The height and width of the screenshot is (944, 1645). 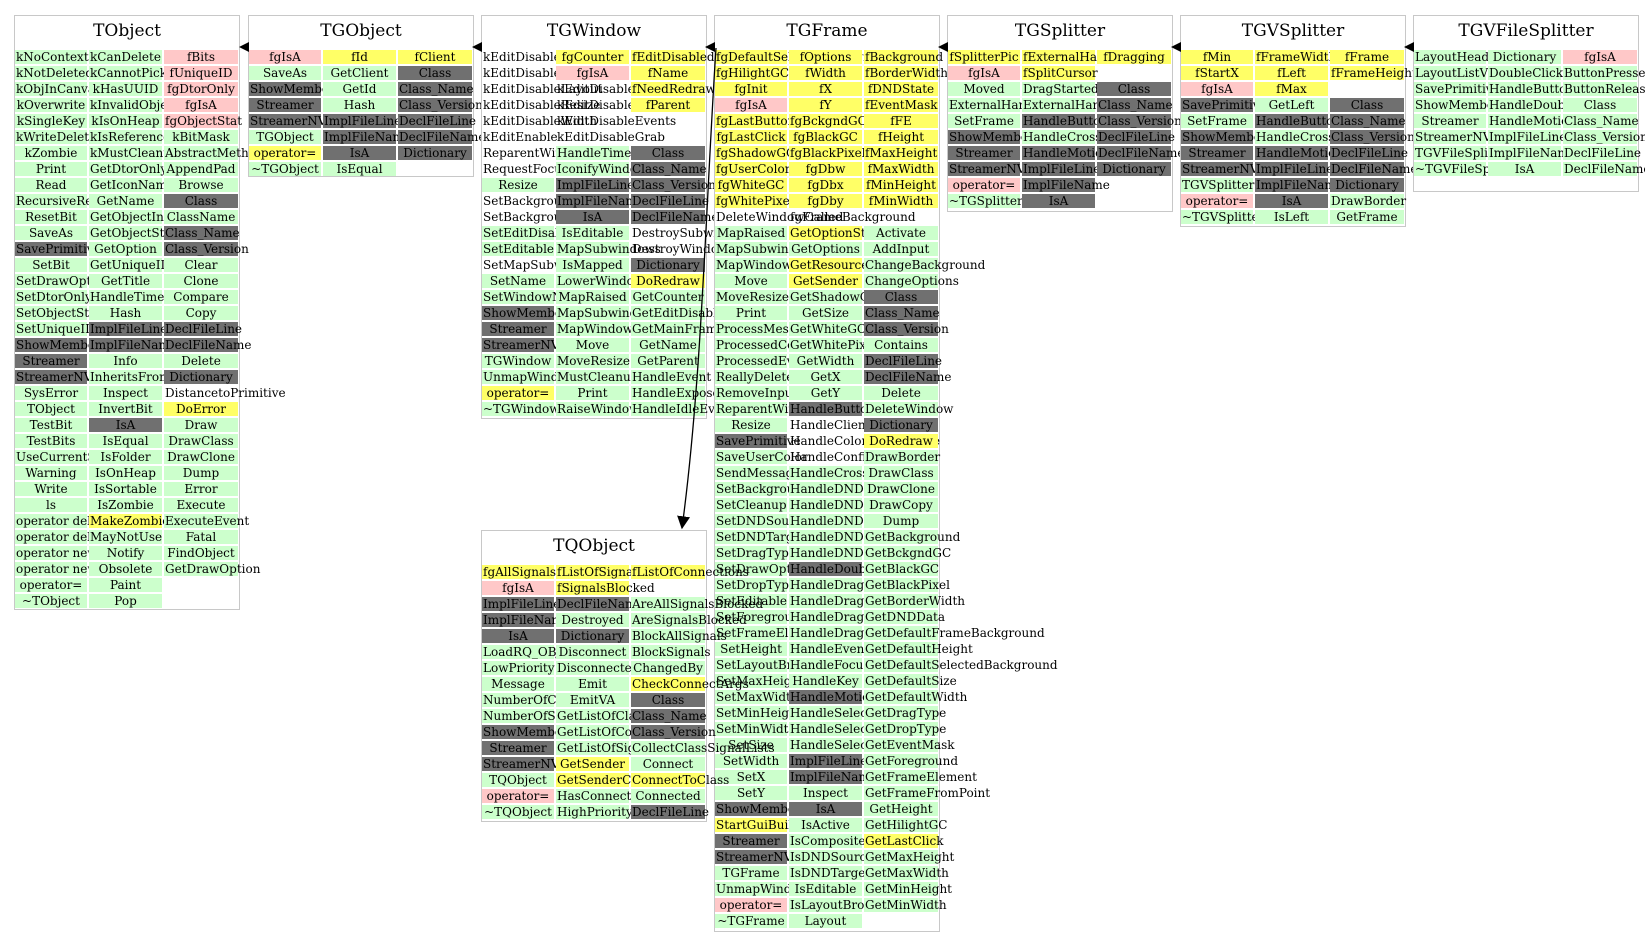 I want to click on member-cell: SetEditDisabled, so click(x=532, y=233).